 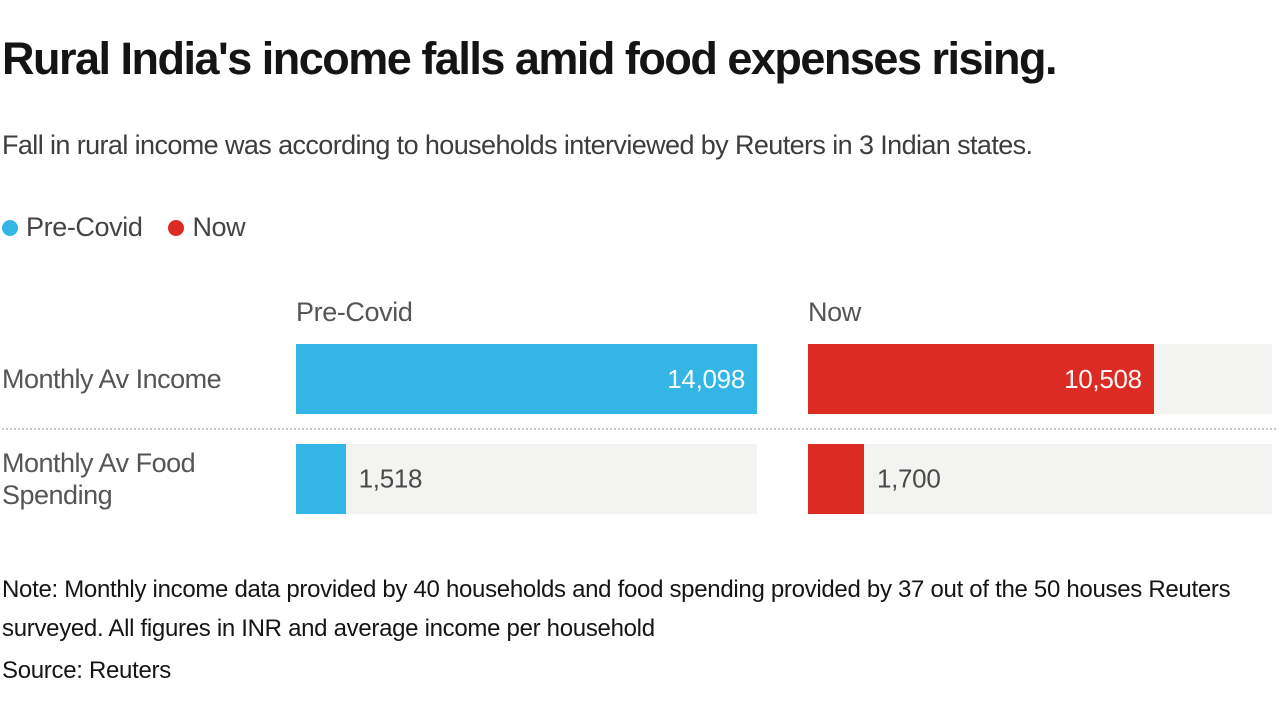 What do you see at coordinates (639, 429) in the screenshot?
I see `row-separator` at bounding box center [639, 429].